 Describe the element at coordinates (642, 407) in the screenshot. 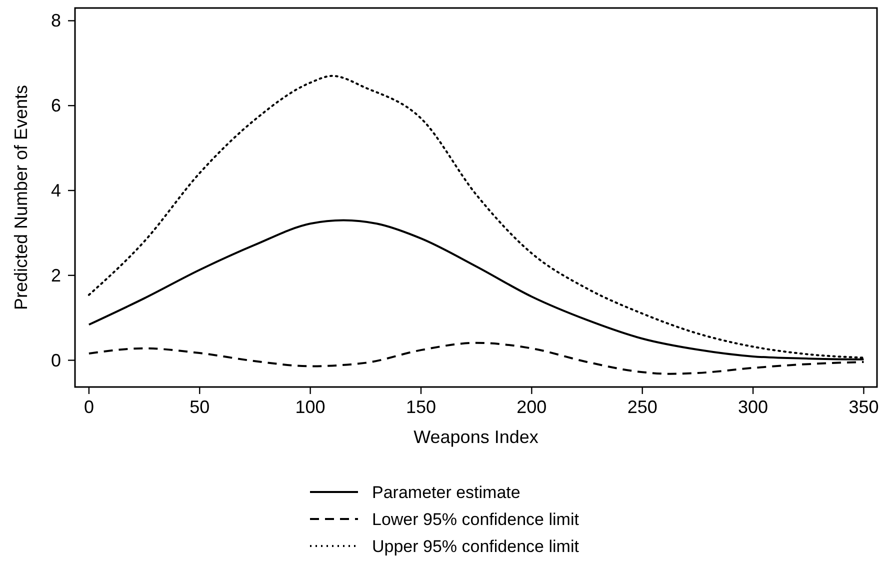

I see `x-tick-label: 250` at that location.